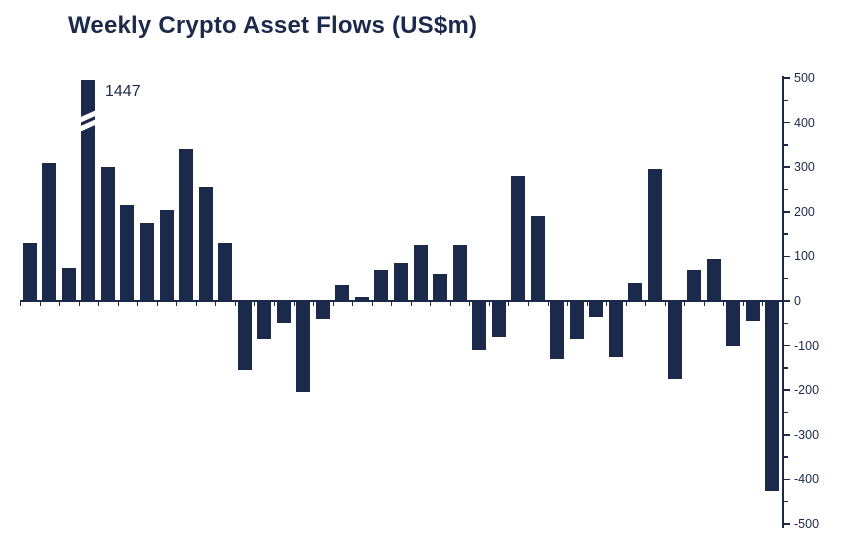 The width and height of the screenshot is (860, 537). What do you see at coordinates (804, 122) in the screenshot?
I see `y-axis-label: 400` at bounding box center [804, 122].